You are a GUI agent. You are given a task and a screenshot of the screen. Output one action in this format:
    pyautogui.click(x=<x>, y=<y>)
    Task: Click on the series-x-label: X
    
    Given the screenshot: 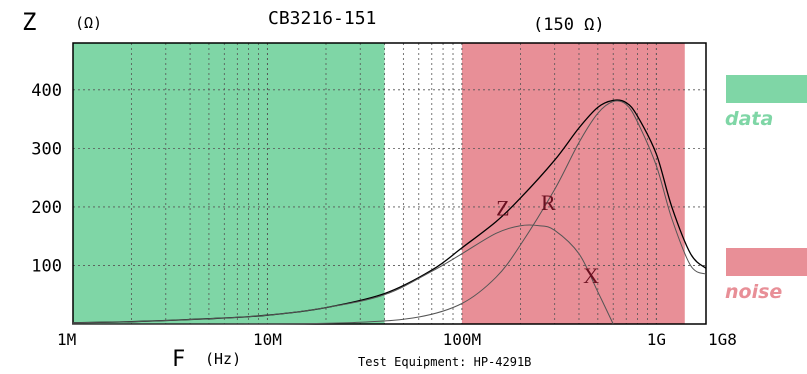 What is the action you would take?
    pyautogui.click(x=591, y=275)
    